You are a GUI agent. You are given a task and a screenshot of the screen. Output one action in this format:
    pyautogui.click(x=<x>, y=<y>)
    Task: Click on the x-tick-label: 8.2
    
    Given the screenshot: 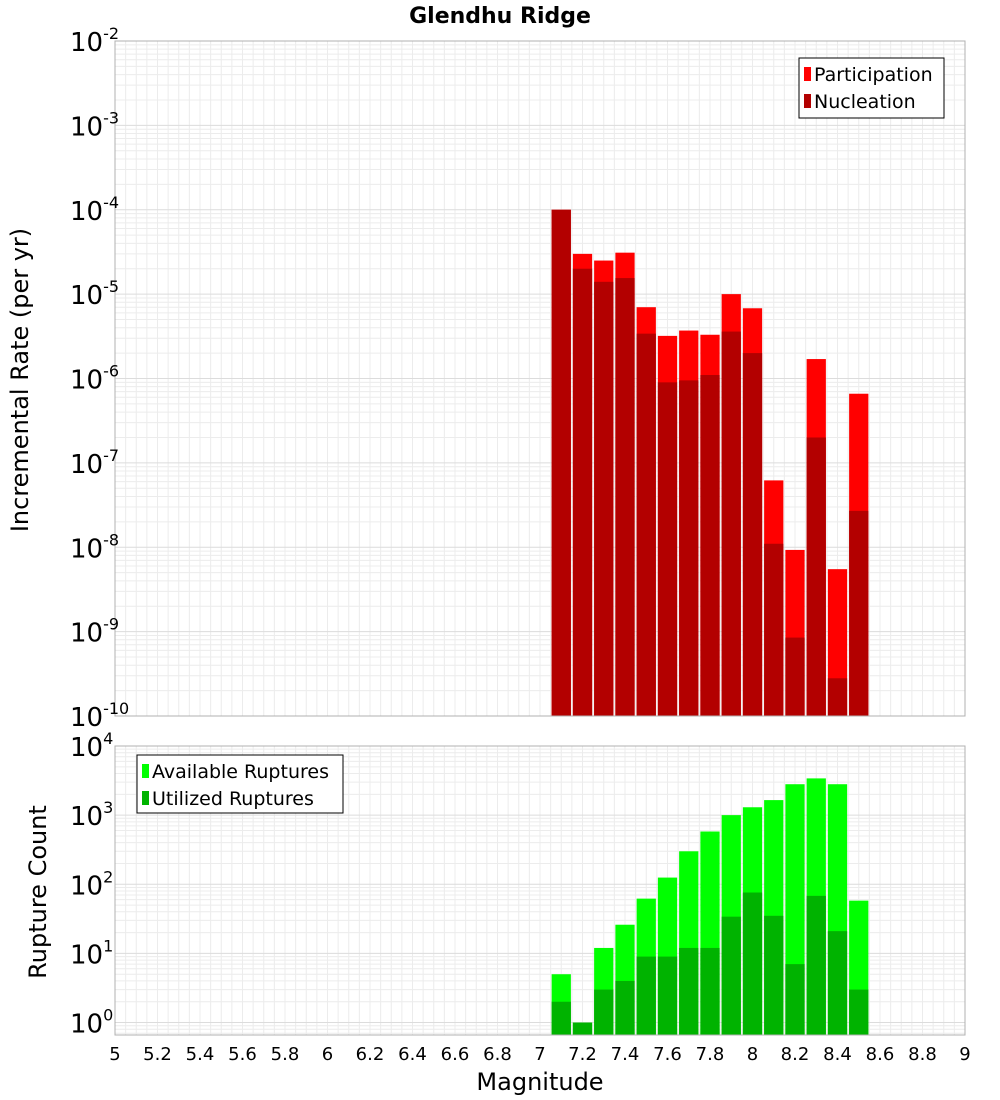 What is the action you would take?
    pyautogui.click(x=795, y=1054)
    